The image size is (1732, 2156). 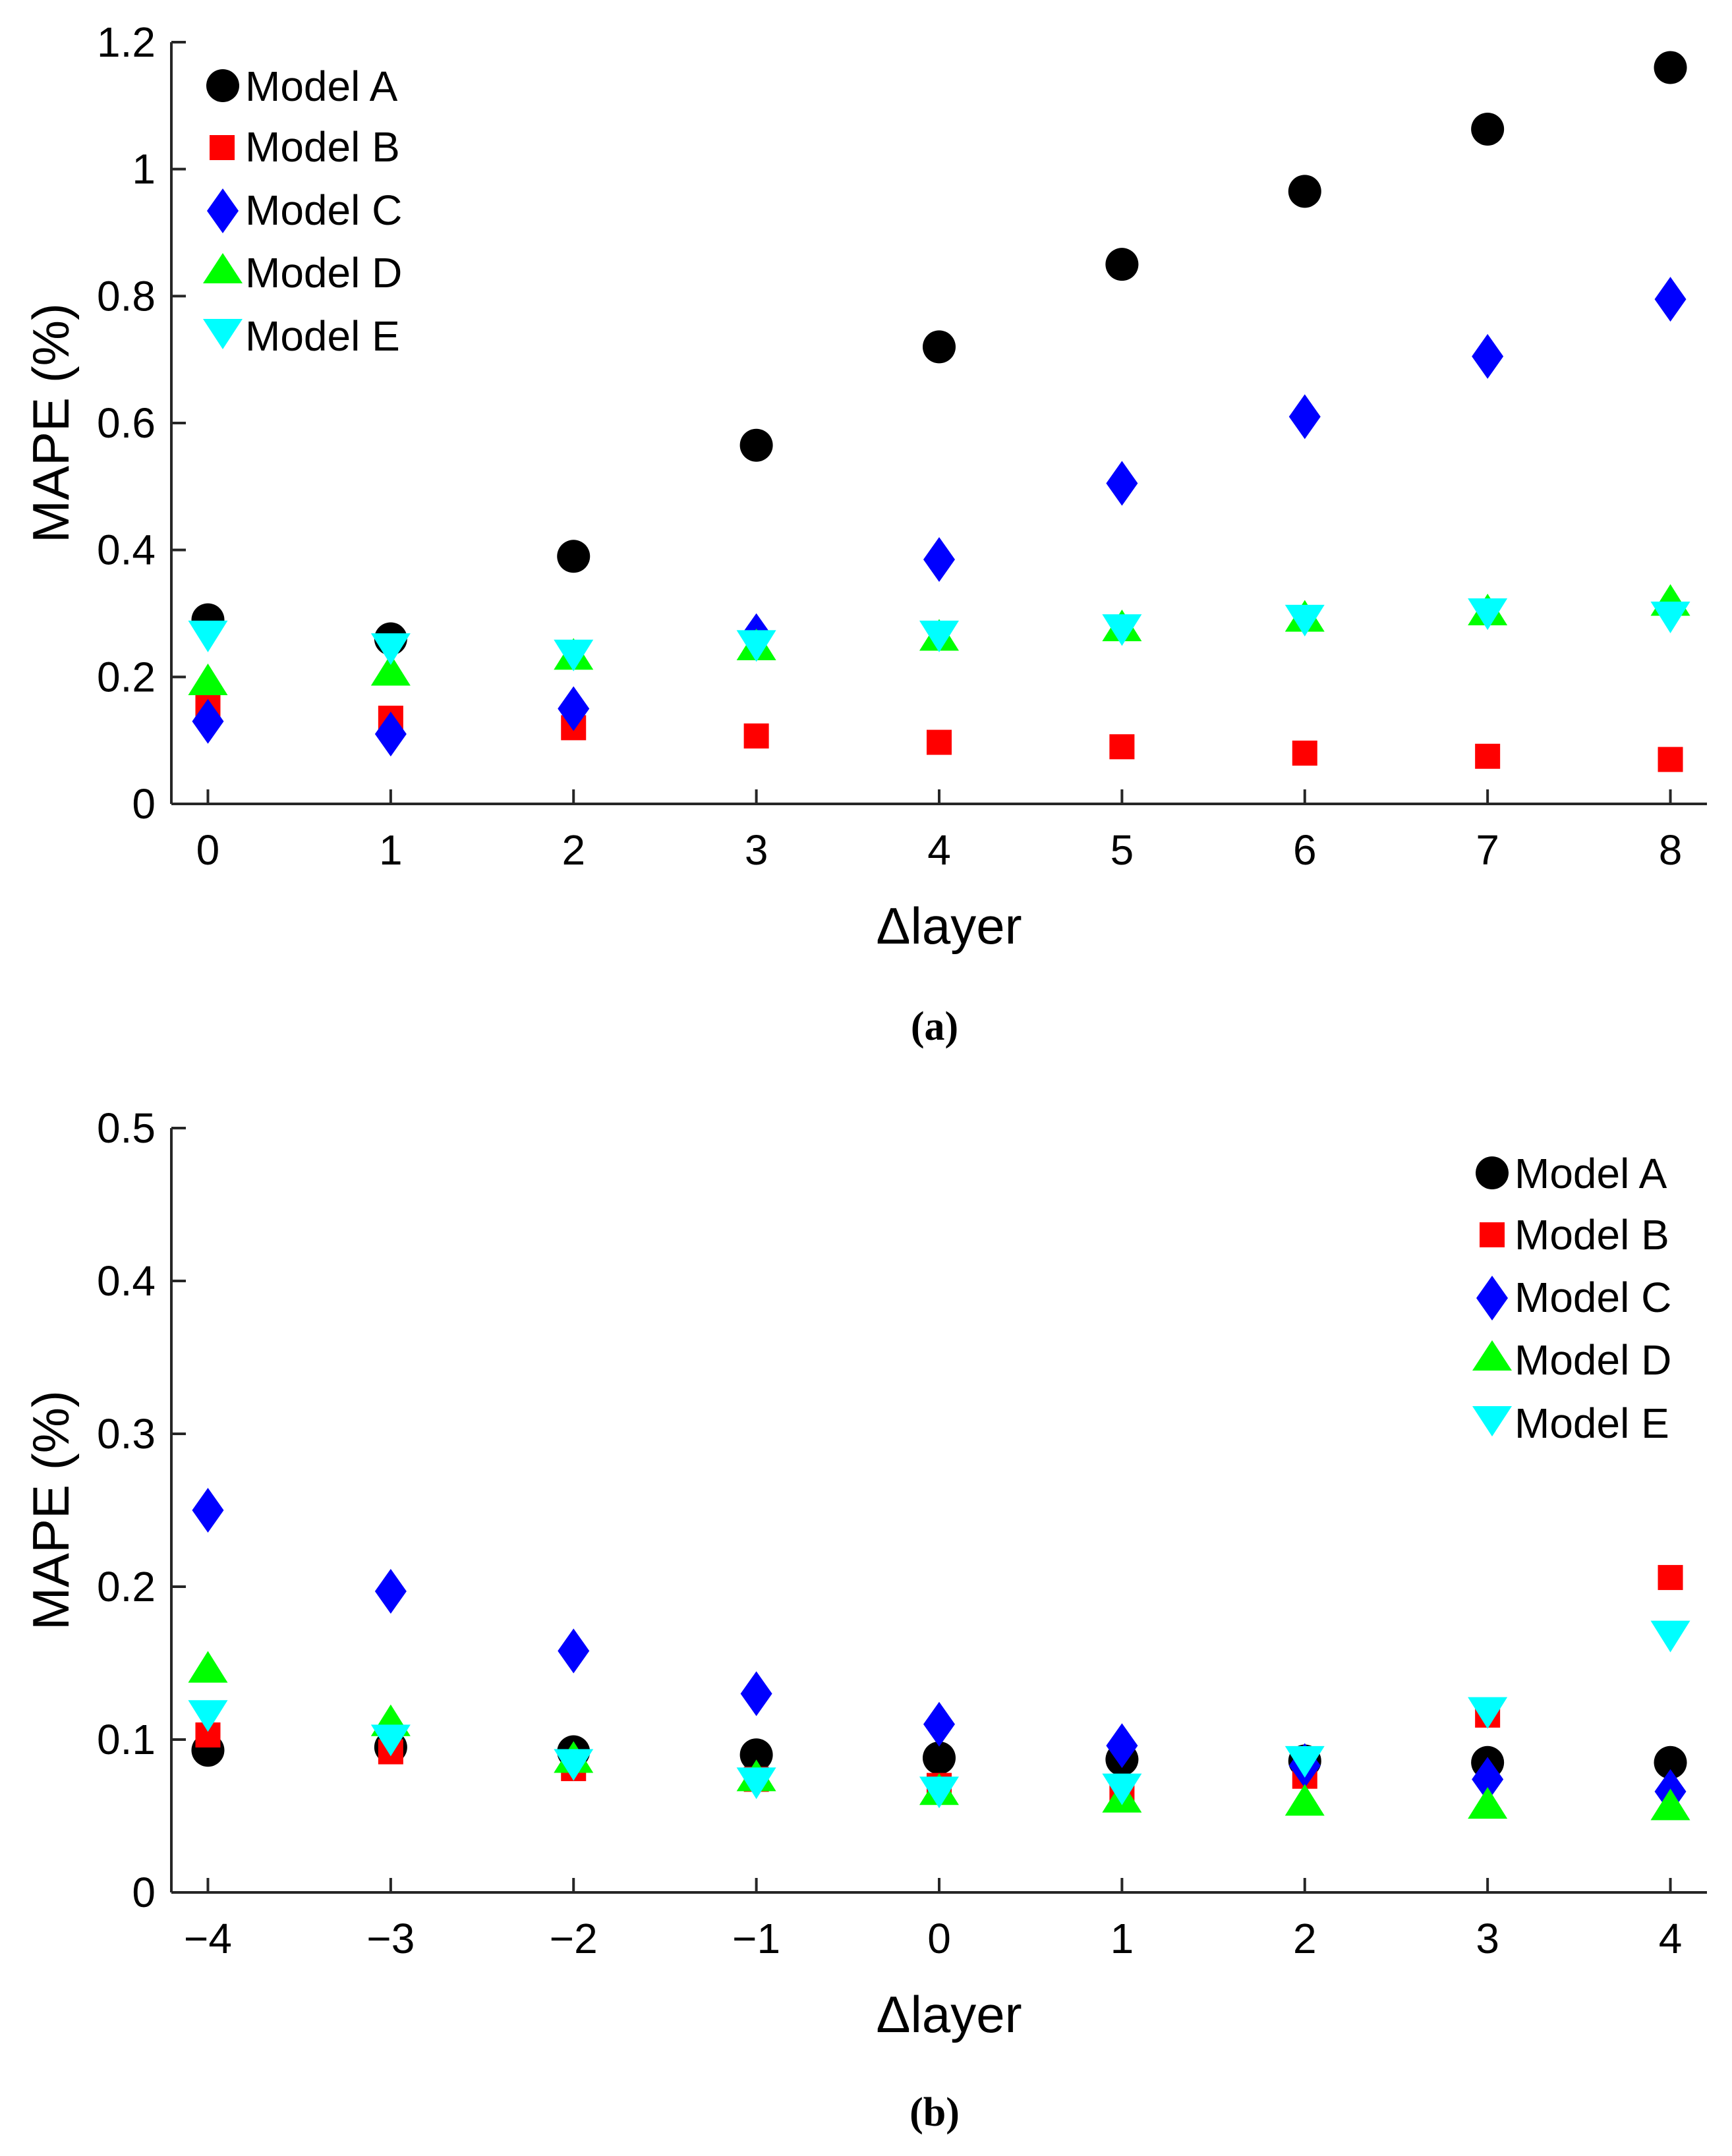 I want to click on y-tick-label: 0.1, so click(x=126, y=1739).